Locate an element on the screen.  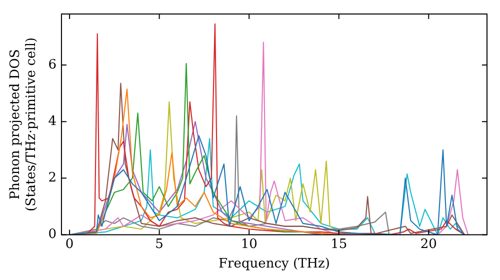
x-tick-label: 15 is located at coordinates (339, 244).